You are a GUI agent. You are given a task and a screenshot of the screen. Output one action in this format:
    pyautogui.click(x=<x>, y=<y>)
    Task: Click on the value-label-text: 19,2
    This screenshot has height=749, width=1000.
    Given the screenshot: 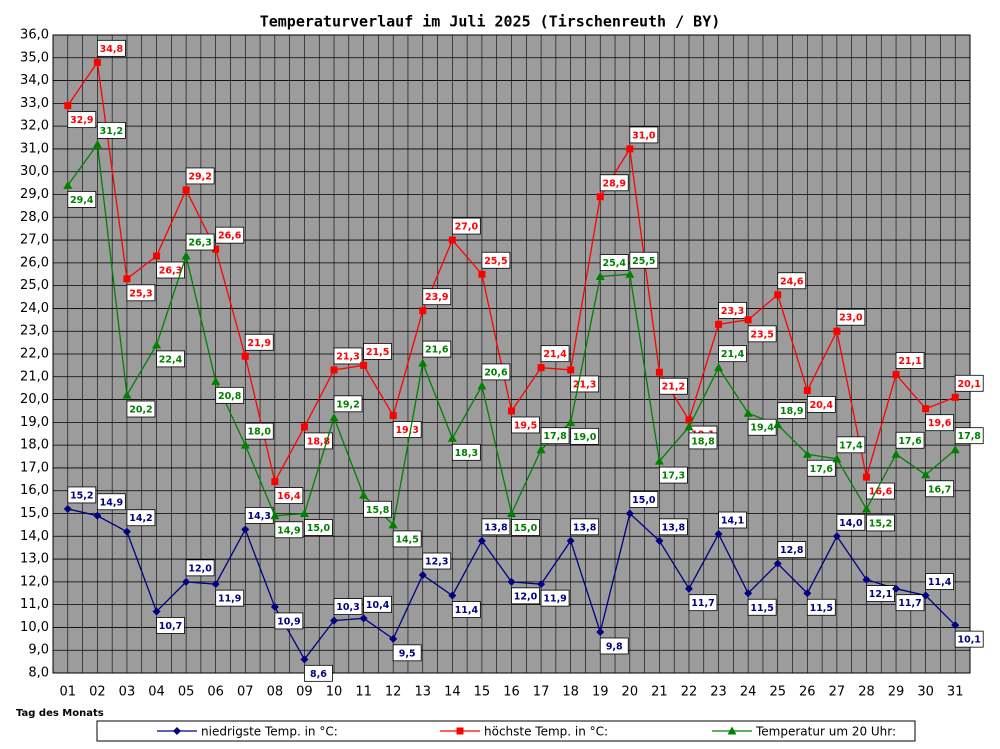 What is the action you would take?
    pyautogui.click(x=347, y=404)
    